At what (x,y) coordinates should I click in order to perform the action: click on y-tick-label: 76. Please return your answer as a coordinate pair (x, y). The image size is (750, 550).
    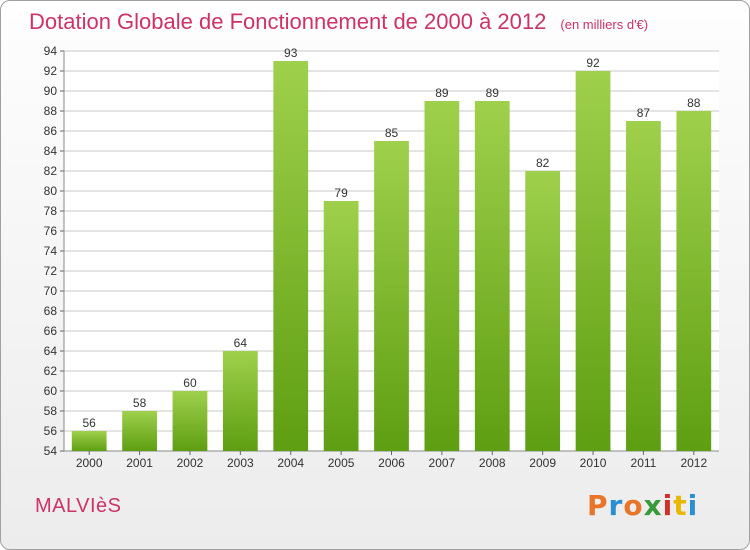
    Looking at the image, I should click on (51, 231).